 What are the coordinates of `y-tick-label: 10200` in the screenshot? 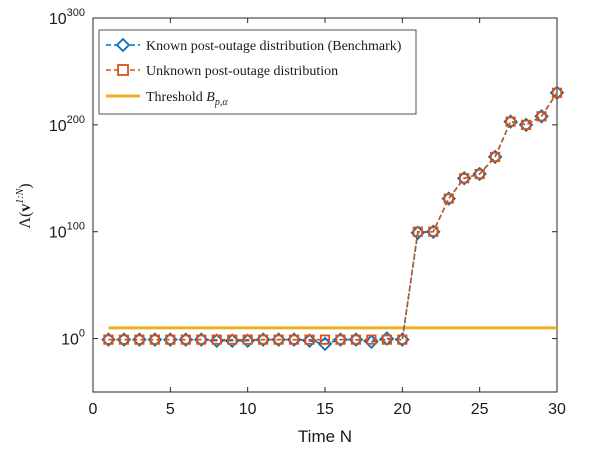 It's located at (67, 124).